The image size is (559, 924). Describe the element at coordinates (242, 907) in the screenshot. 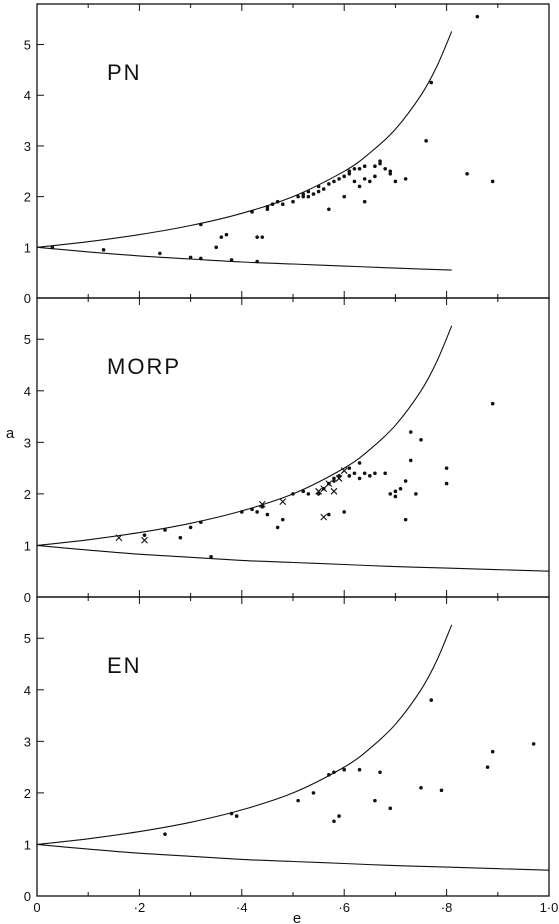

I see `x-tick-label: ·4` at that location.